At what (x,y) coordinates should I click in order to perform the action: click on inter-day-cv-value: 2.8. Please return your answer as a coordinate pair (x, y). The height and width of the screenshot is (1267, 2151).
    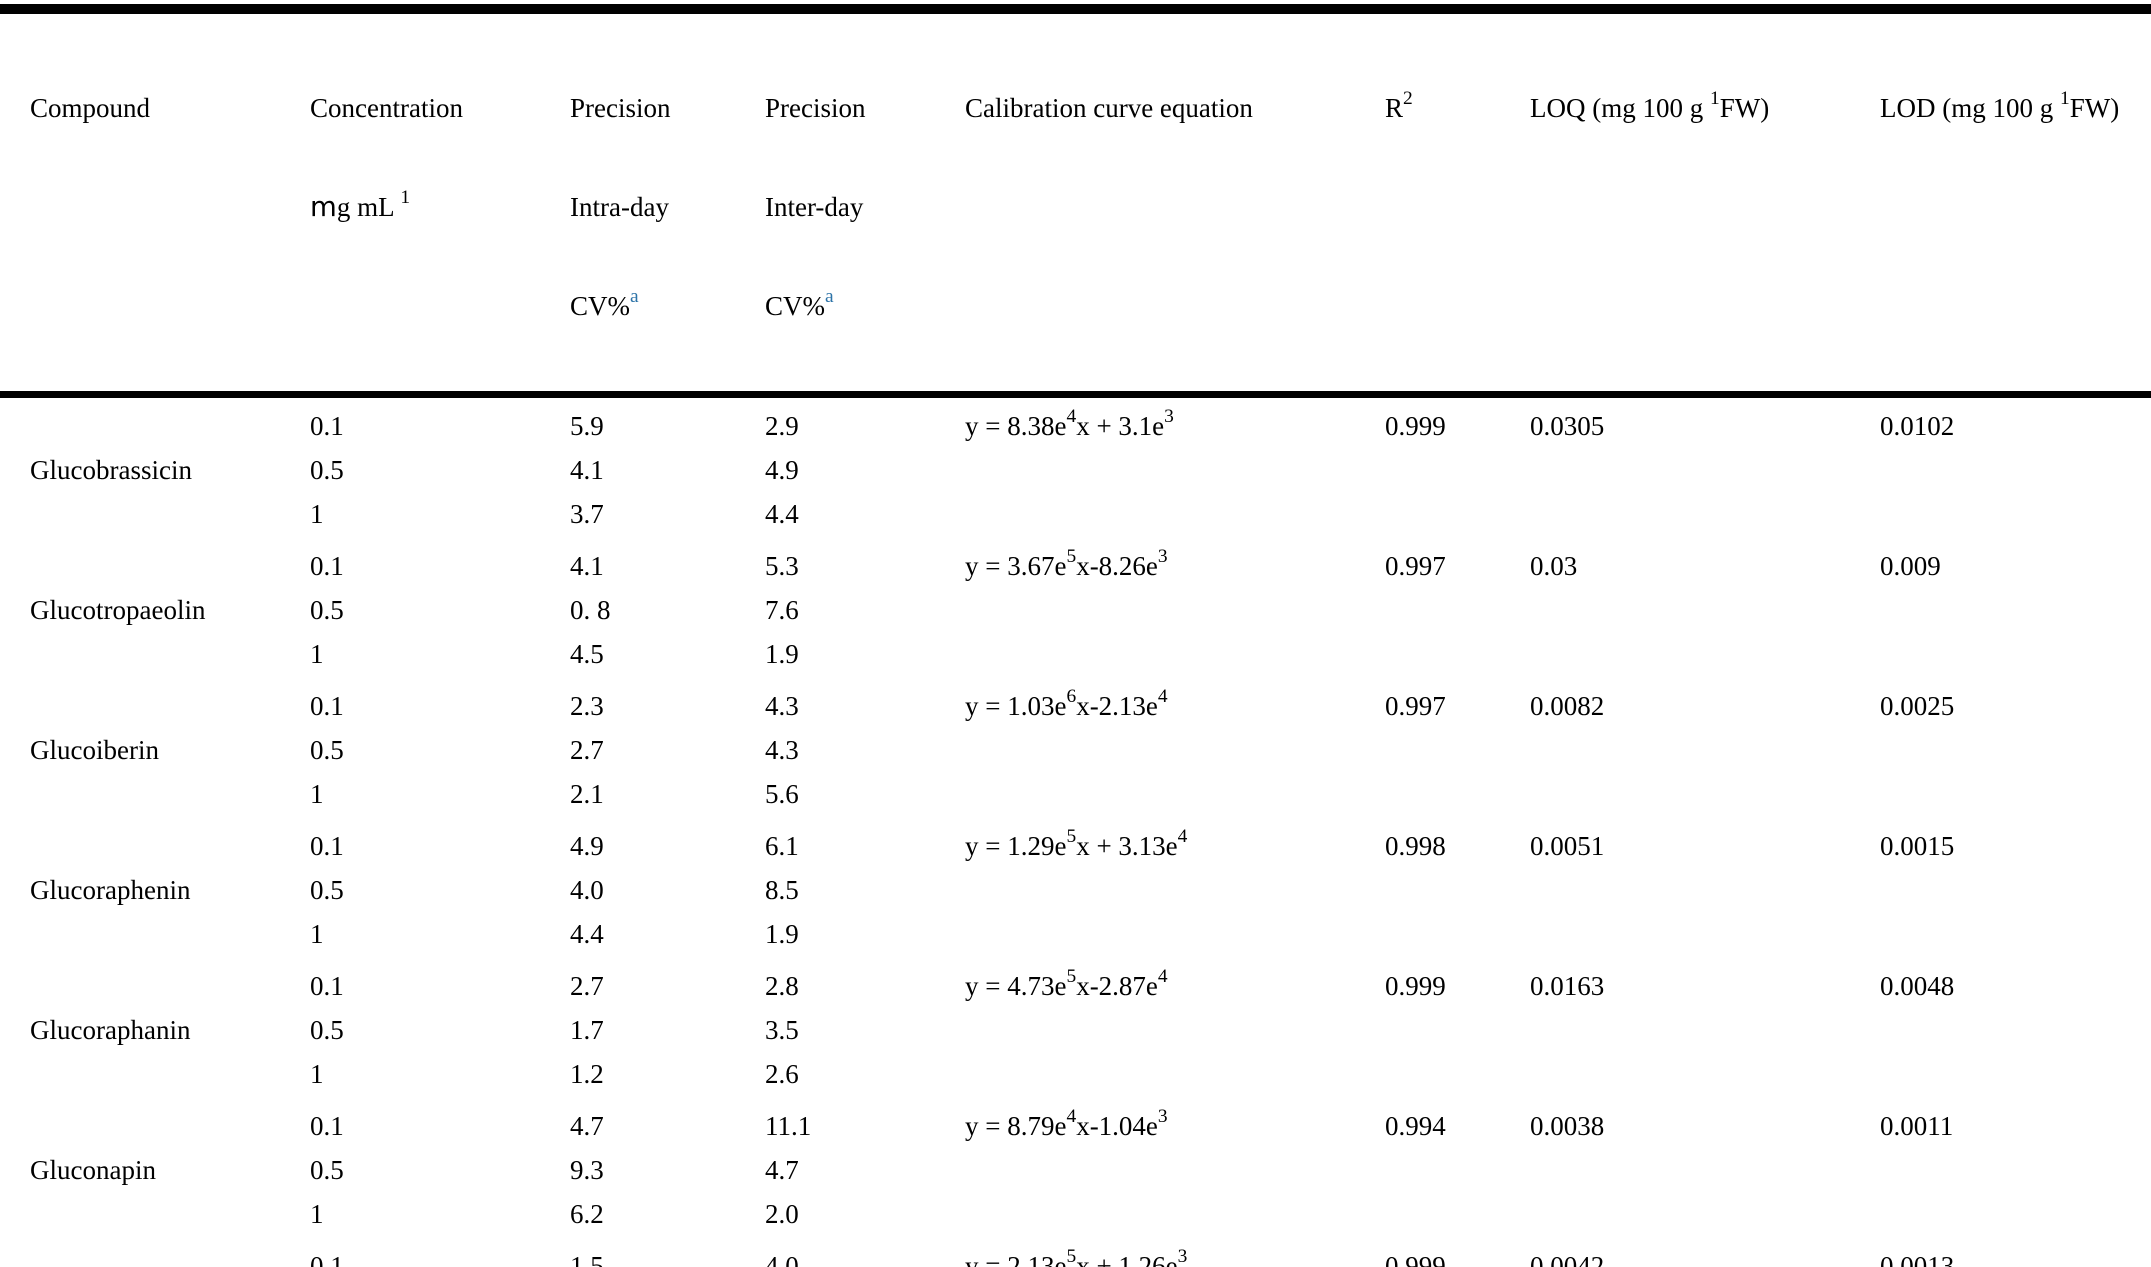
    Looking at the image, I should click on (782, 986).